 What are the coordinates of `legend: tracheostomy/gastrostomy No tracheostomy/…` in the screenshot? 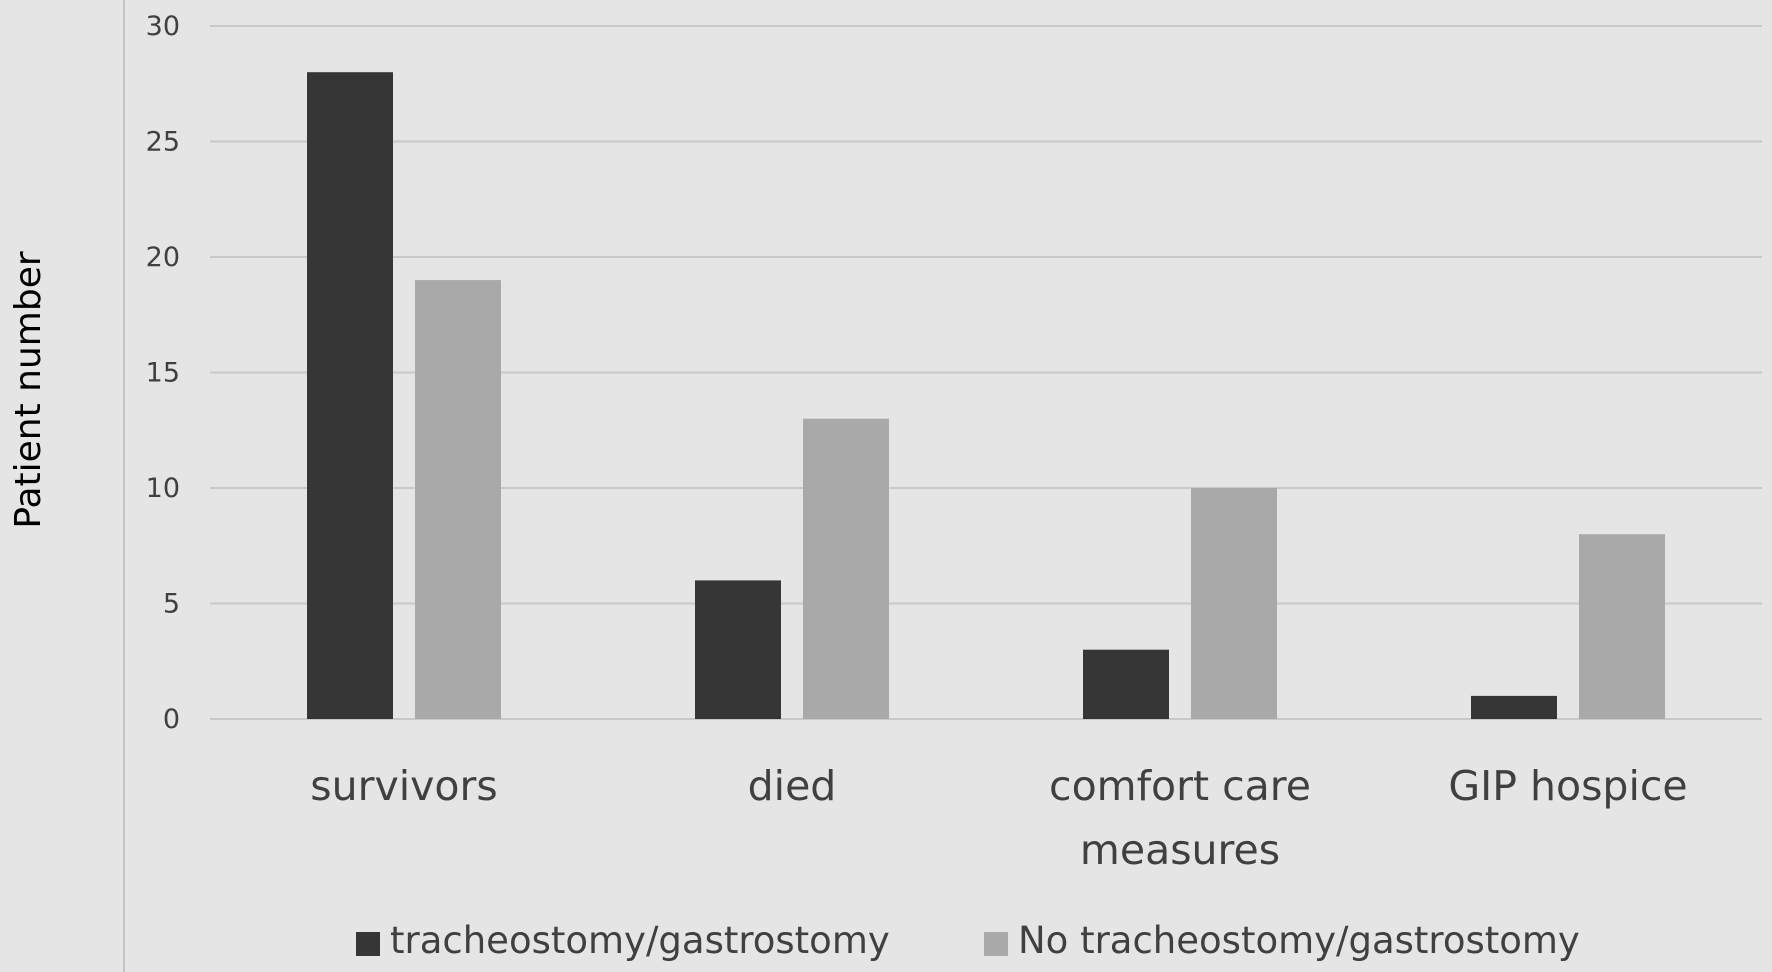 It's located at (968, 940).